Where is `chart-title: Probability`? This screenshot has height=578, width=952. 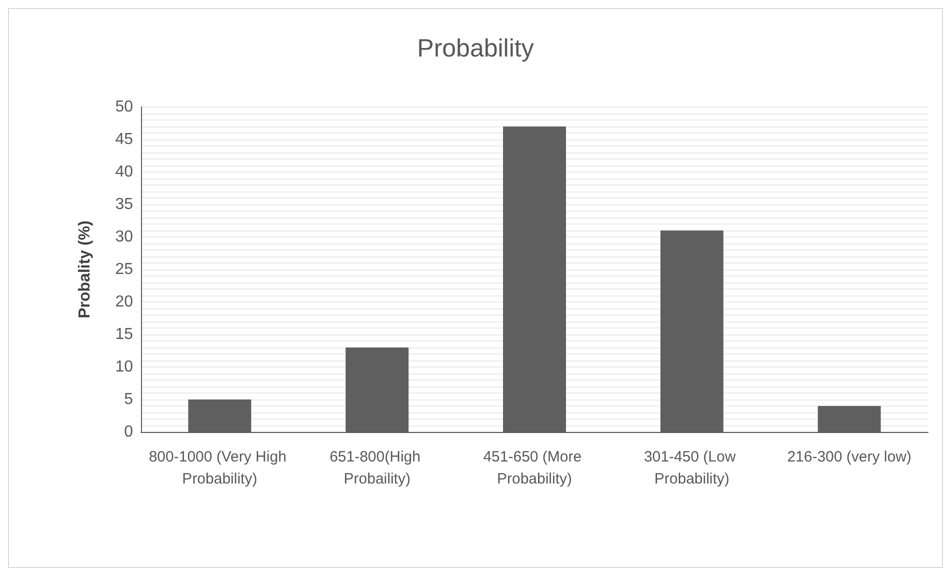
chart-title: Probability is located at coordinates (475, 48).